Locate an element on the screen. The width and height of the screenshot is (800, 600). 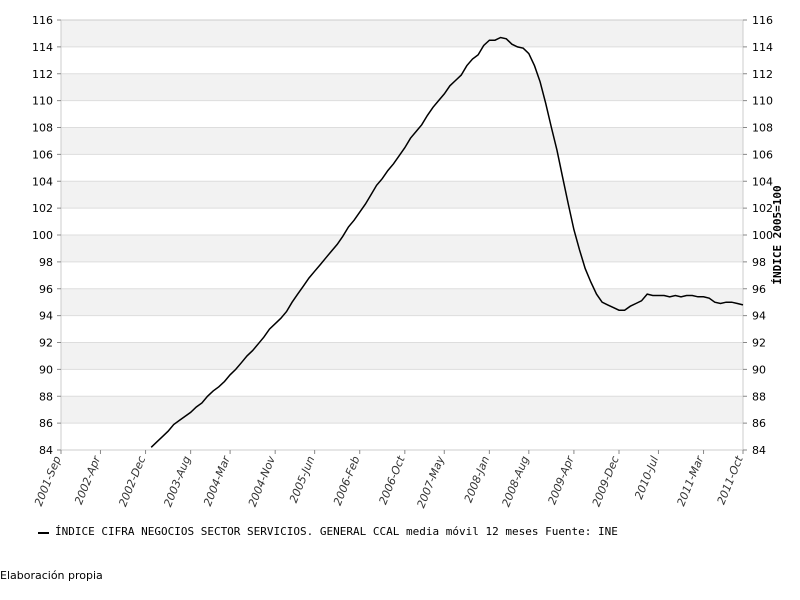
y-tick-label-left: 86 is located at coordinates (46, 423).